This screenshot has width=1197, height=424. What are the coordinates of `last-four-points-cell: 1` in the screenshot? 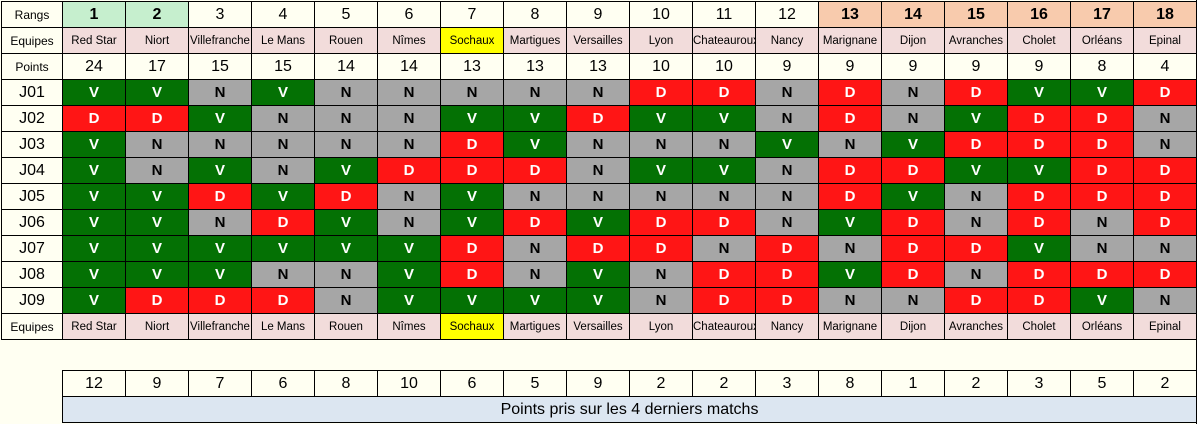 It's located at (913, 383).